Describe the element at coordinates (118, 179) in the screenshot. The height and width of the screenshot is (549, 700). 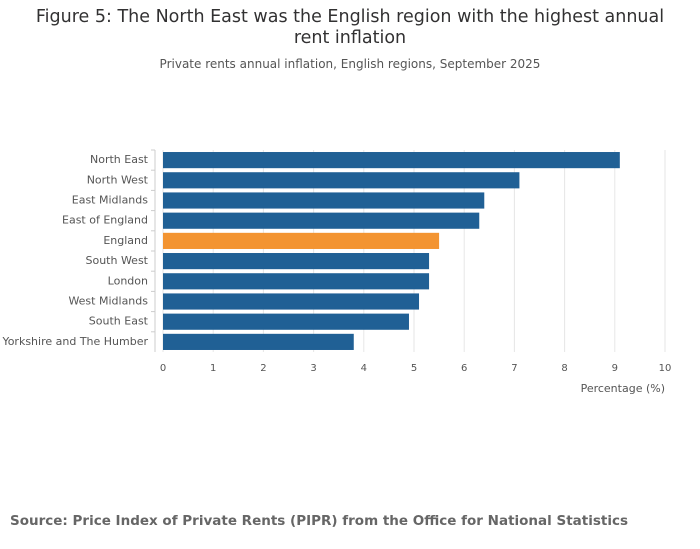
I see `y-tick-label: North West` at that location.